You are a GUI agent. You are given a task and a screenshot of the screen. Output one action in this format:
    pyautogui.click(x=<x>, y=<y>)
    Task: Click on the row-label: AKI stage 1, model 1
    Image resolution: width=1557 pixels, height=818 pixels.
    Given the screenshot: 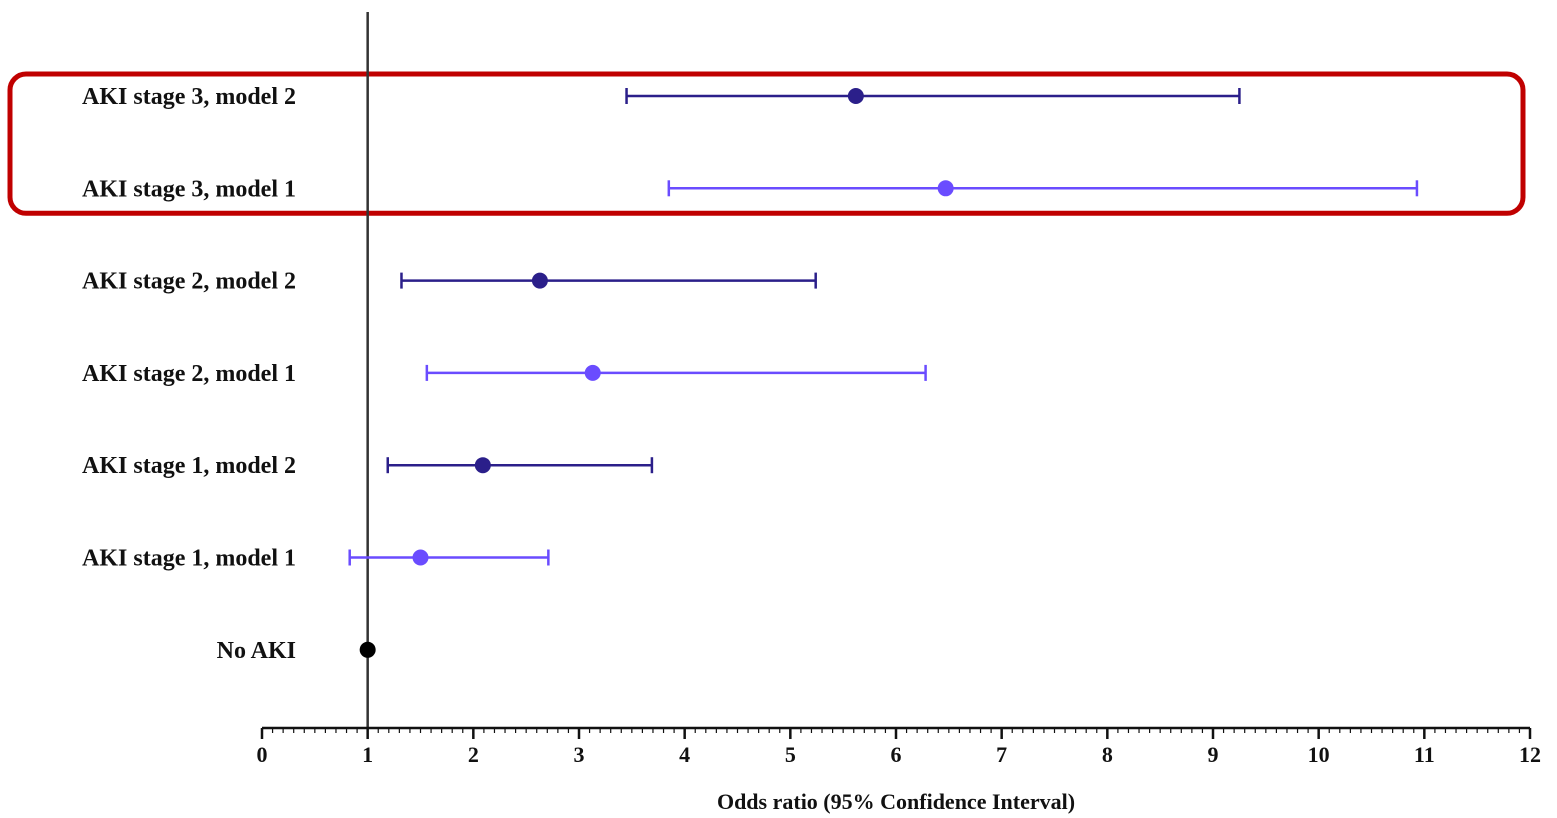 What is the action you would take?
    pyautogui.click(x=189, y=559)
    